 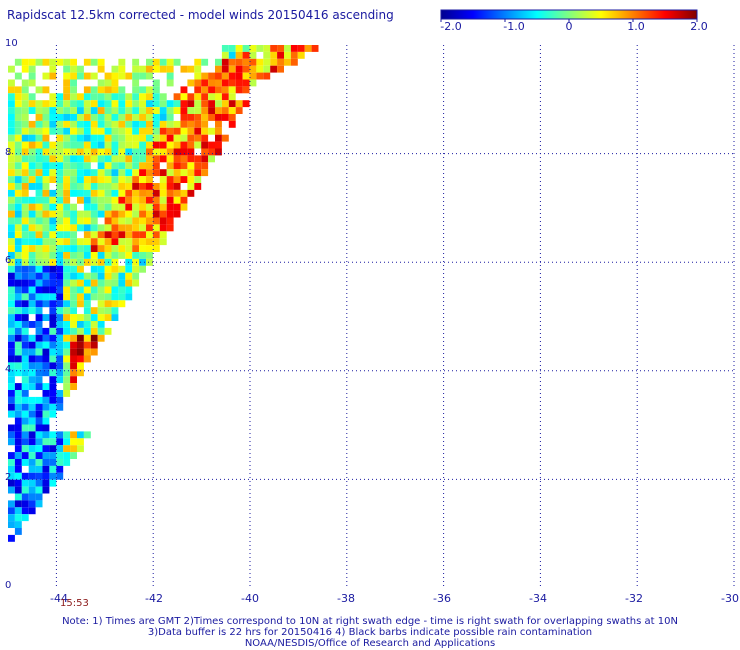 I want to click on lat-label: 4, so click(x=8, y=369).